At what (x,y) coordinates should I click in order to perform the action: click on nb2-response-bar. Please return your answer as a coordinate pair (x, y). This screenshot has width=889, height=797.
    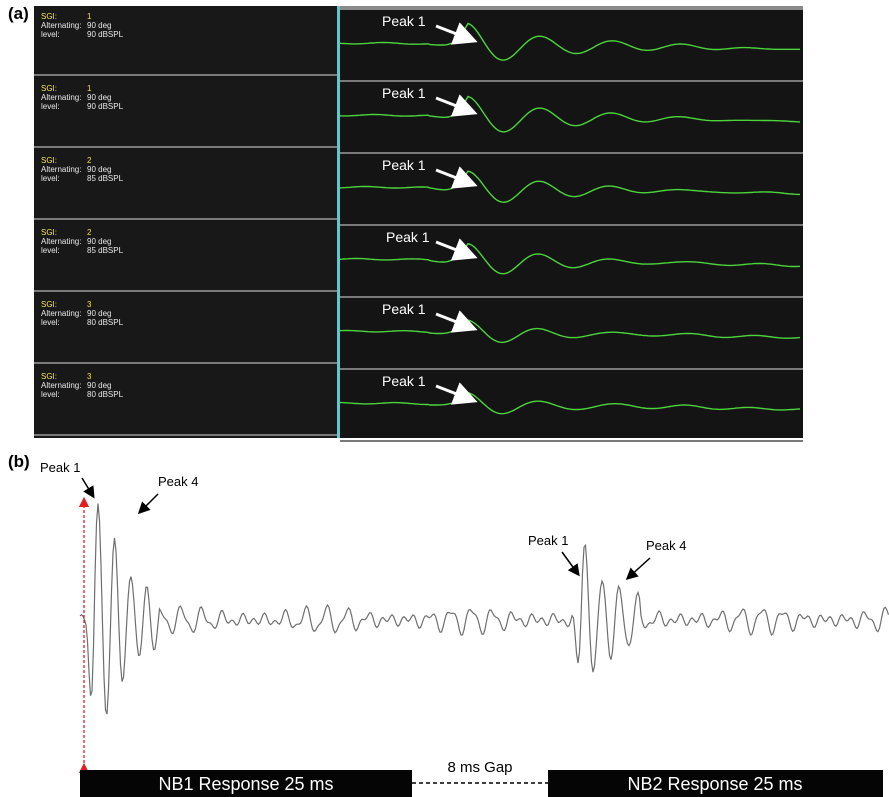
    Looking at the image, I should click on (715, 783).